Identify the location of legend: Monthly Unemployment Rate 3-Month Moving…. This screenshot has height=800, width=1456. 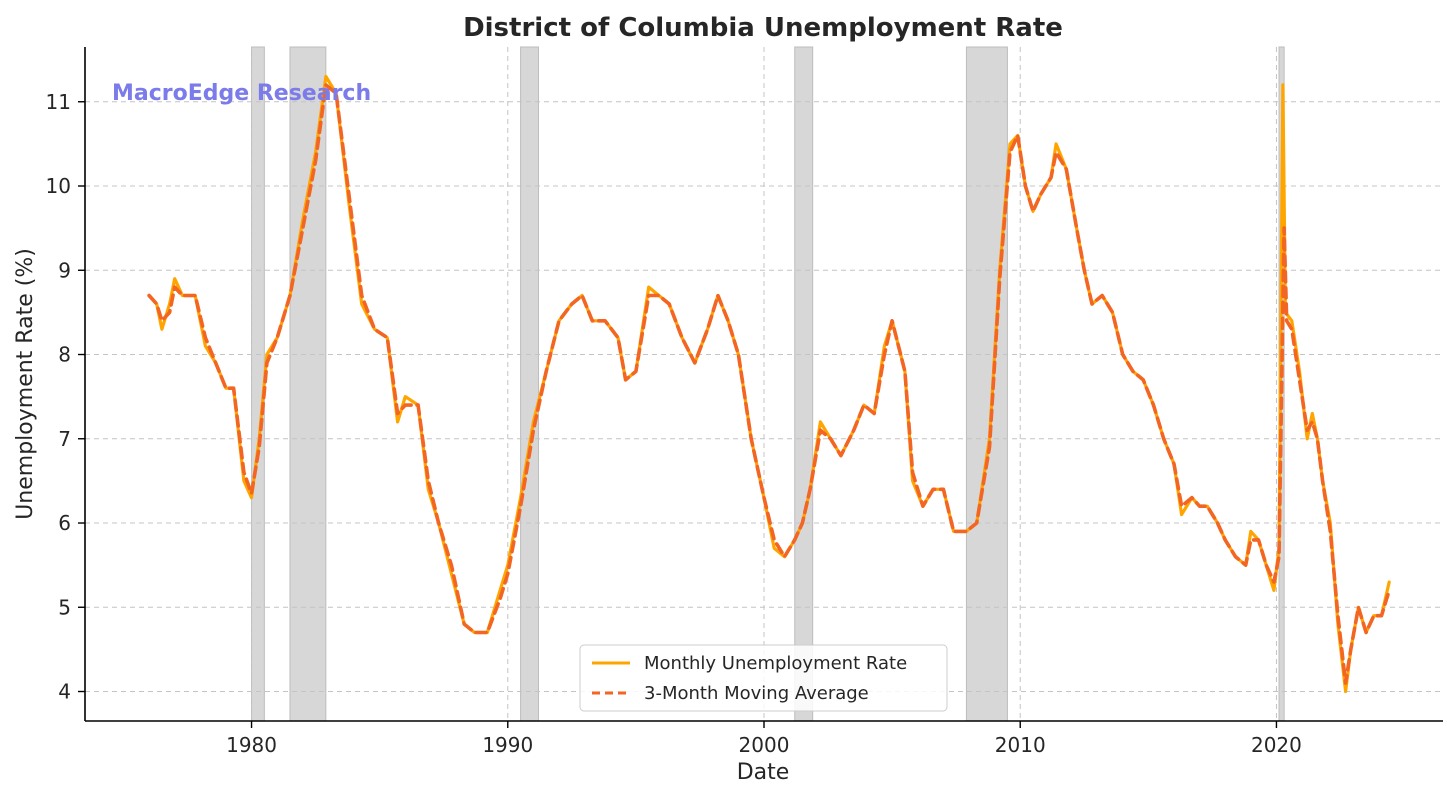
(763, 678).